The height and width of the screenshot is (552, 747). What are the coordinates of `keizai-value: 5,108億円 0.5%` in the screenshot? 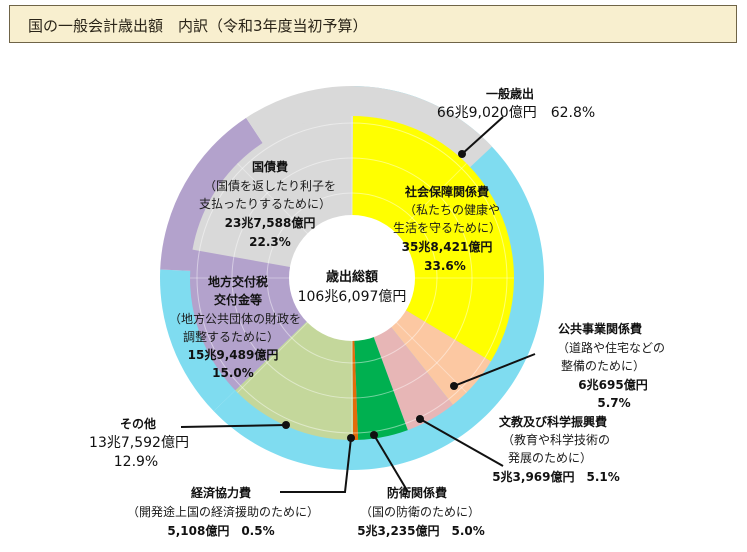 It's located at (220, 530).